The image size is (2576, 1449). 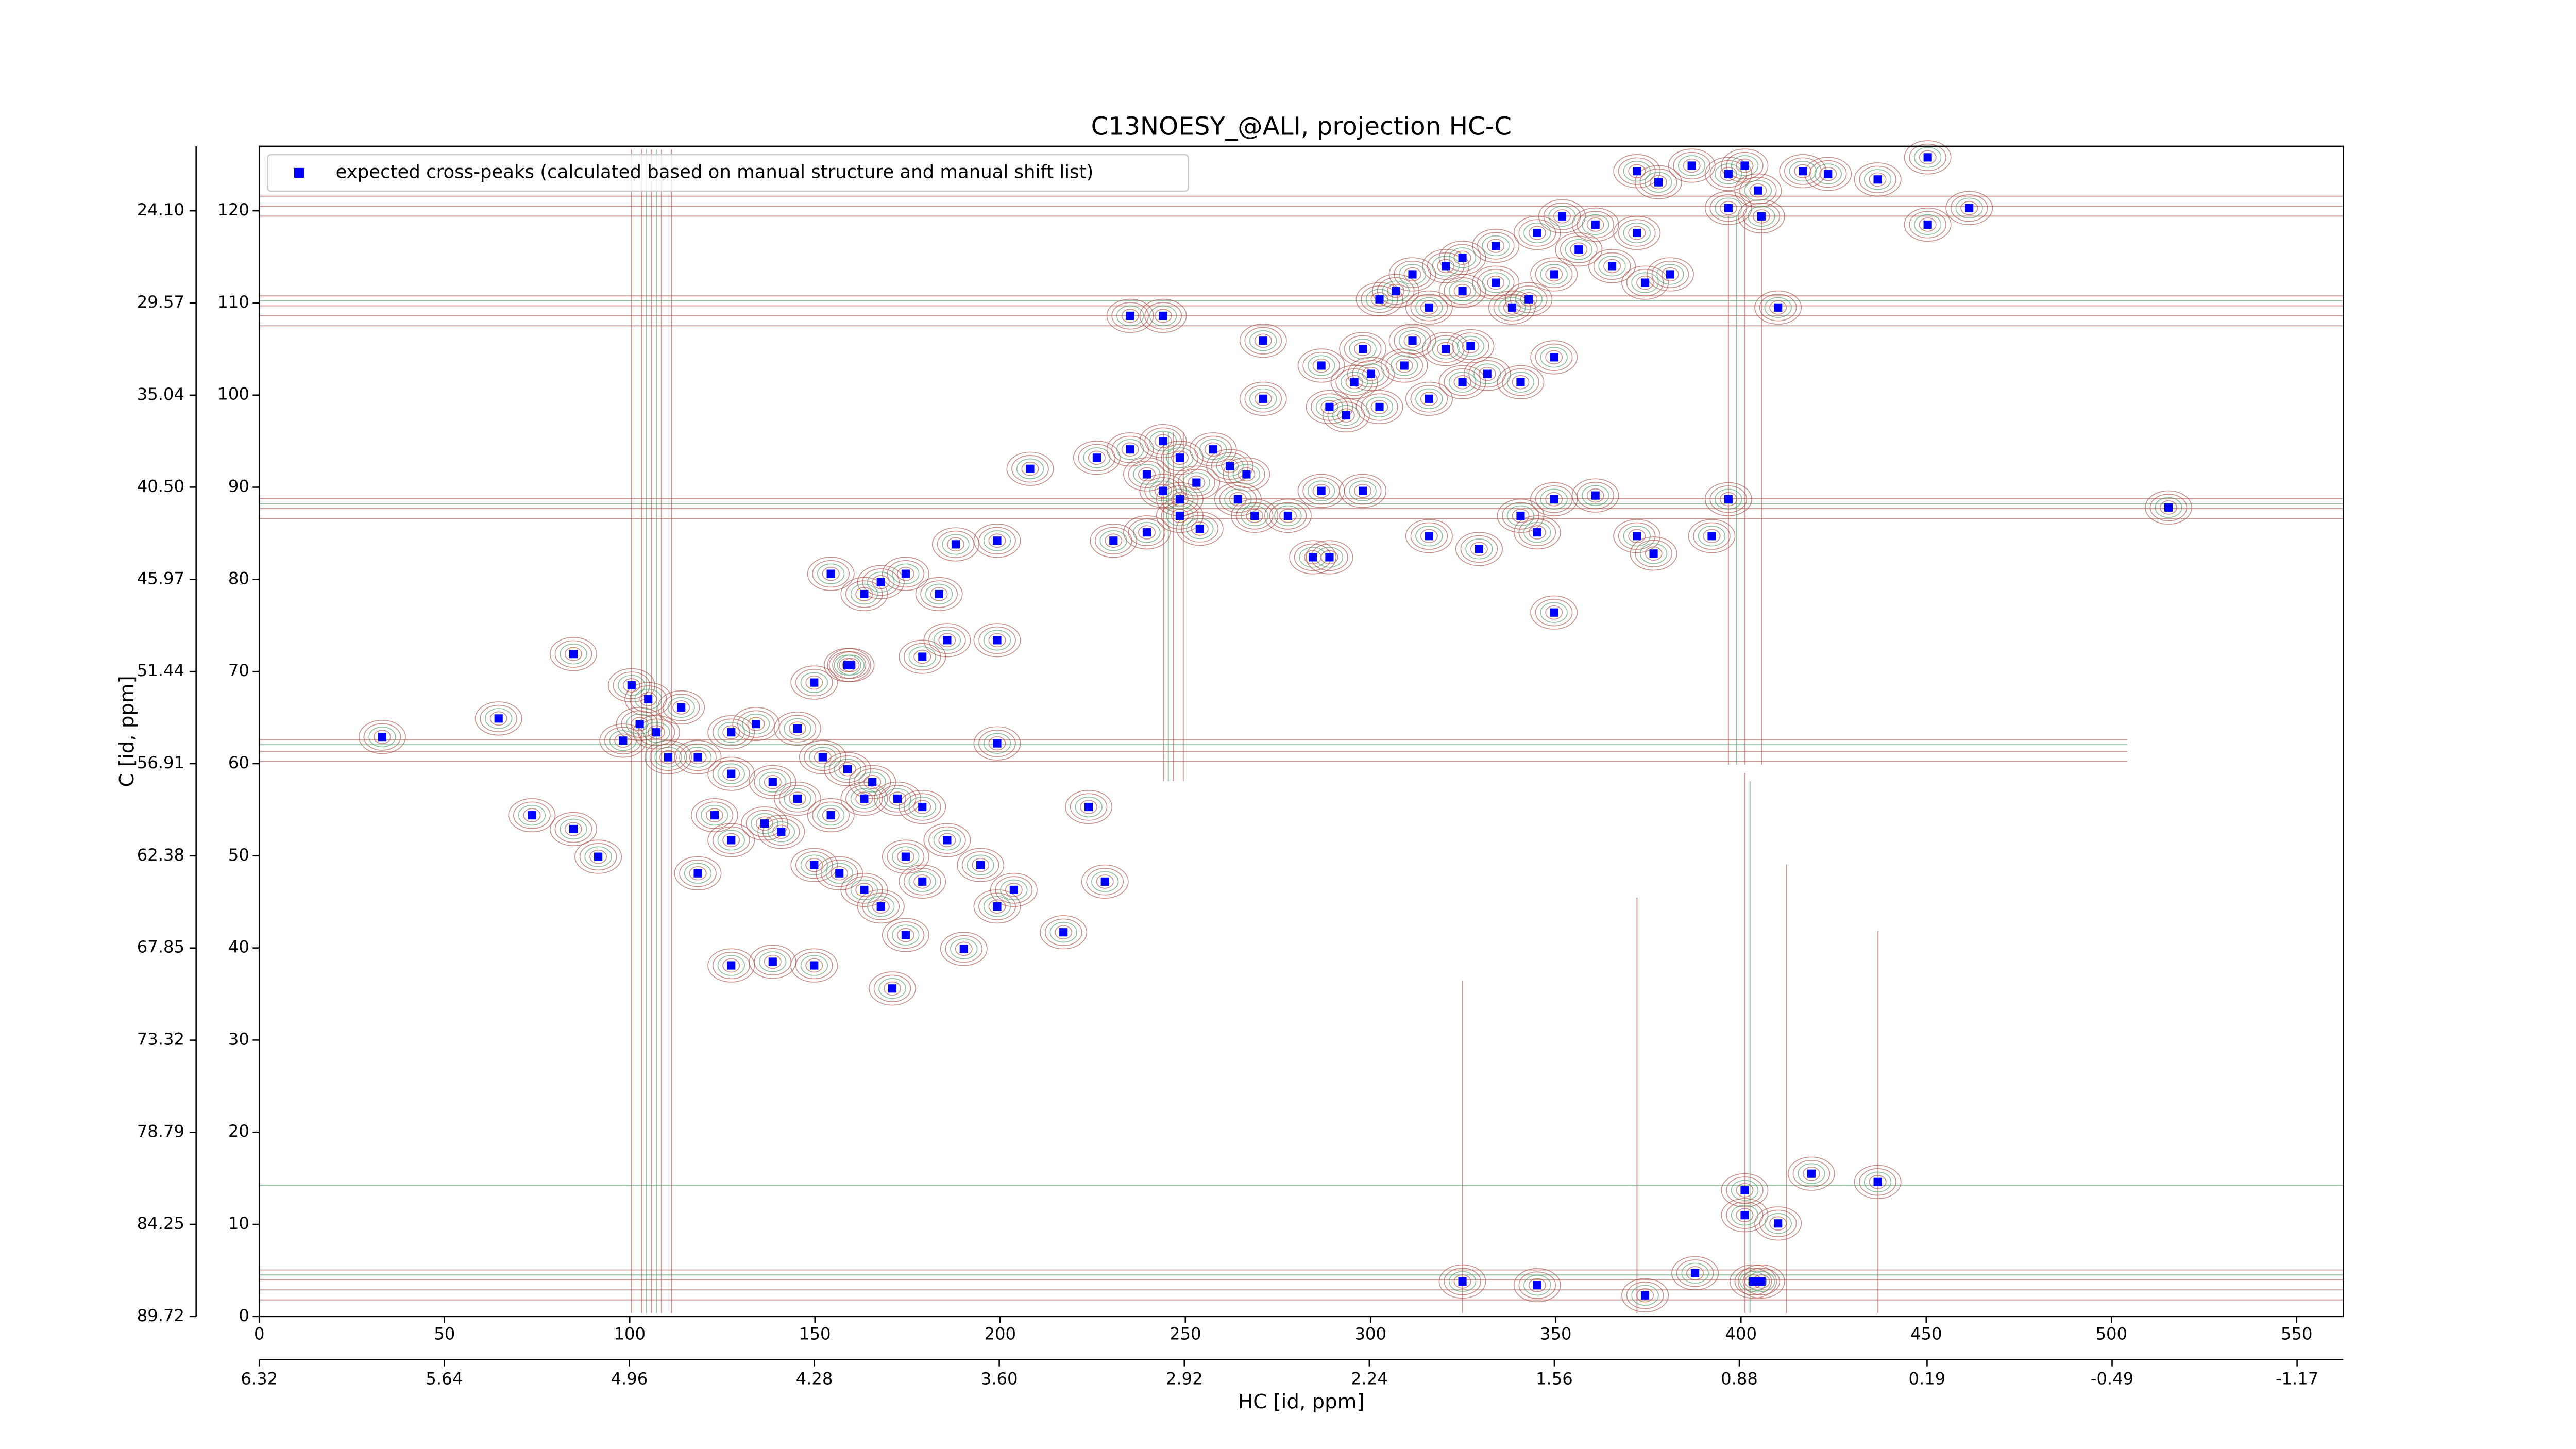 What do you see at coordinates (1000, 1333) in the screenshot?
I see `x-tick-label: 200` at bounding box center [1000, 1333].